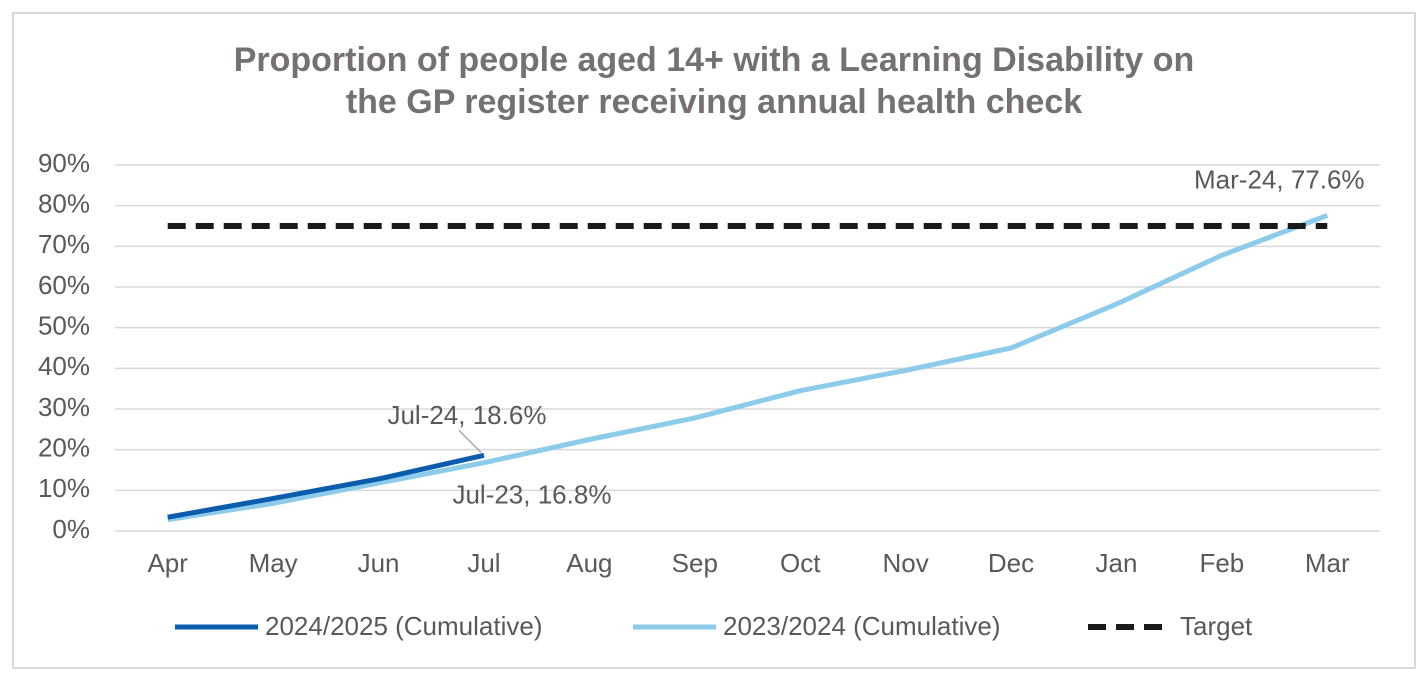 The image size is (1428, 686). What do you see at coordinates (800, 563) in the screenshot?
I see `x-tick-label: Oct` at bounding box center [800, 563].